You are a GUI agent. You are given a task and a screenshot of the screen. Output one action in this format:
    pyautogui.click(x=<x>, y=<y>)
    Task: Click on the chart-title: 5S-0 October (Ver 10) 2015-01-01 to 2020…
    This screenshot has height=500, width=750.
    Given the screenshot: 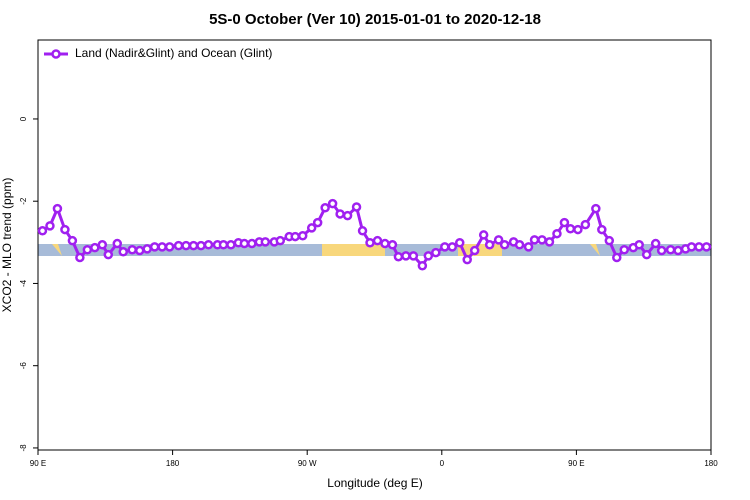 What is the action you would take?
    pyautogui.click(x=375, y=19)
    